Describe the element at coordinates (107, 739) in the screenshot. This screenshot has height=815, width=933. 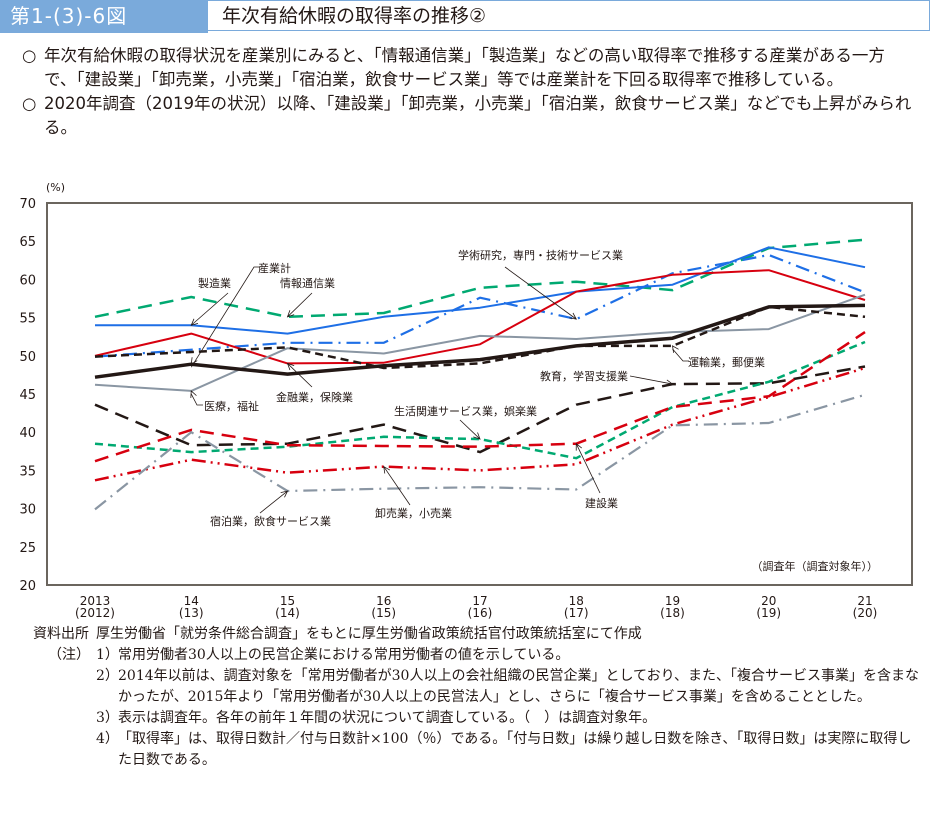
I see `note-number: 4）` at that location.